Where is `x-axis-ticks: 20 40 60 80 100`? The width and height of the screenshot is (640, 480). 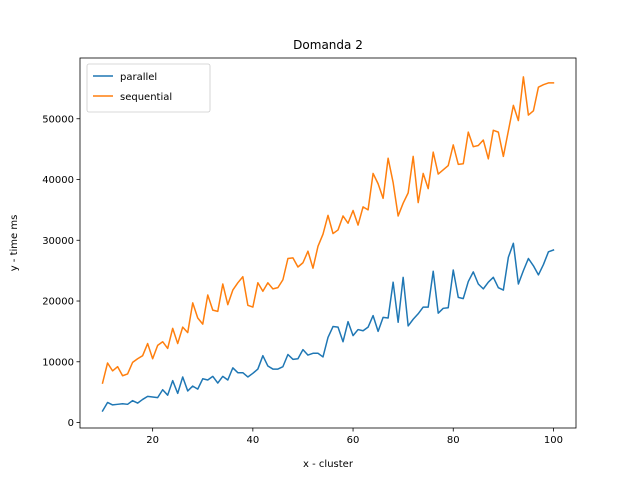 x-axis-ticks: 20 40 60 80 100 is located at coordinates (354, 437).